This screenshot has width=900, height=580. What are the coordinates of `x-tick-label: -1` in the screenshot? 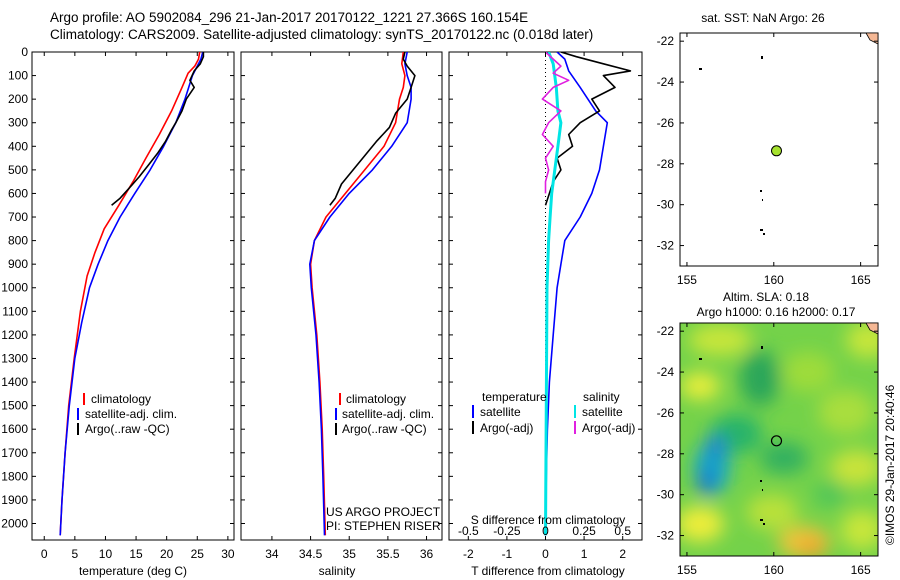 It's located at (507, 554).